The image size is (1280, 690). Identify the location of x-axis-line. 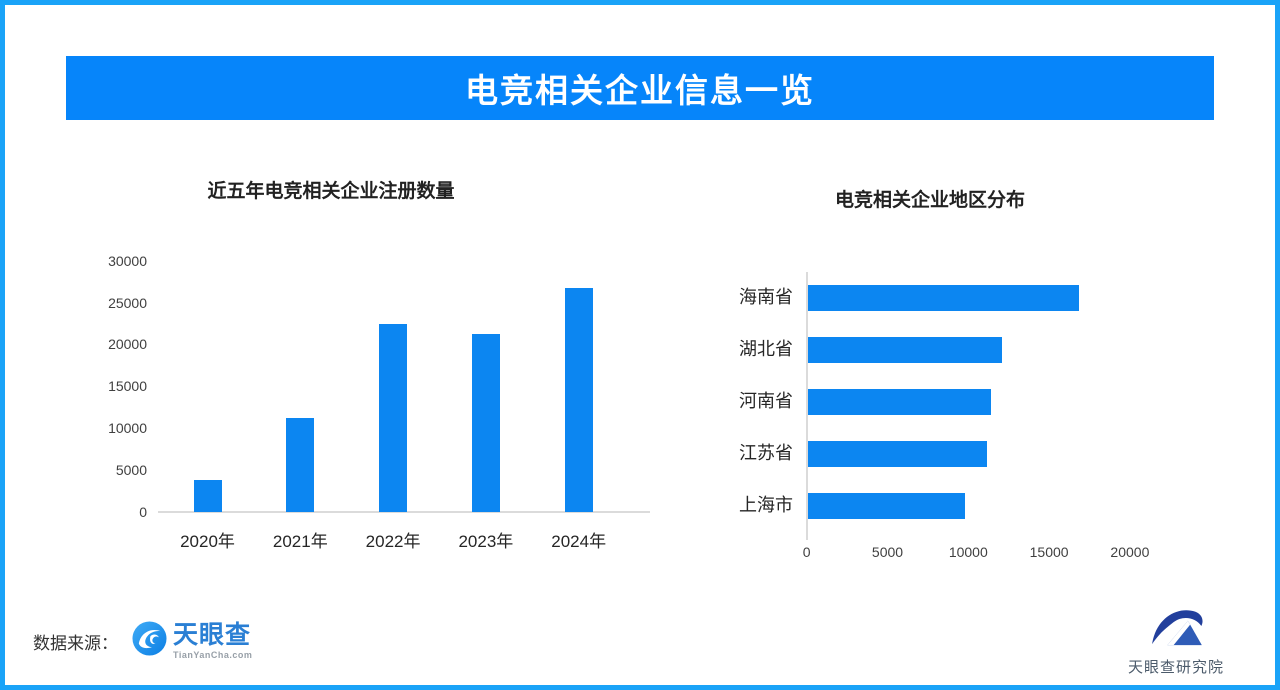
(404, 512).